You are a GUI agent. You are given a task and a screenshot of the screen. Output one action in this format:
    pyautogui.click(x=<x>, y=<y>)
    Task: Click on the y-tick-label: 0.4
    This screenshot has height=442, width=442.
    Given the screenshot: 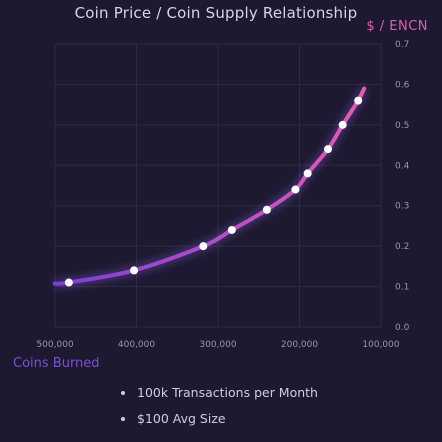 What is the action you would take?
    pyautogui.click(x=402, y=166)
    